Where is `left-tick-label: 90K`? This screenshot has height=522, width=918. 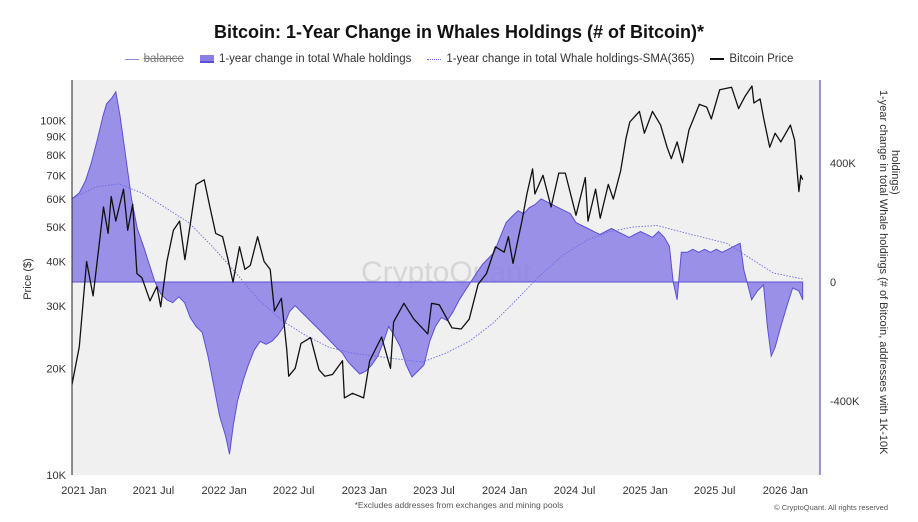 left-tick-label: 90K is located at coordinates (56, 138).